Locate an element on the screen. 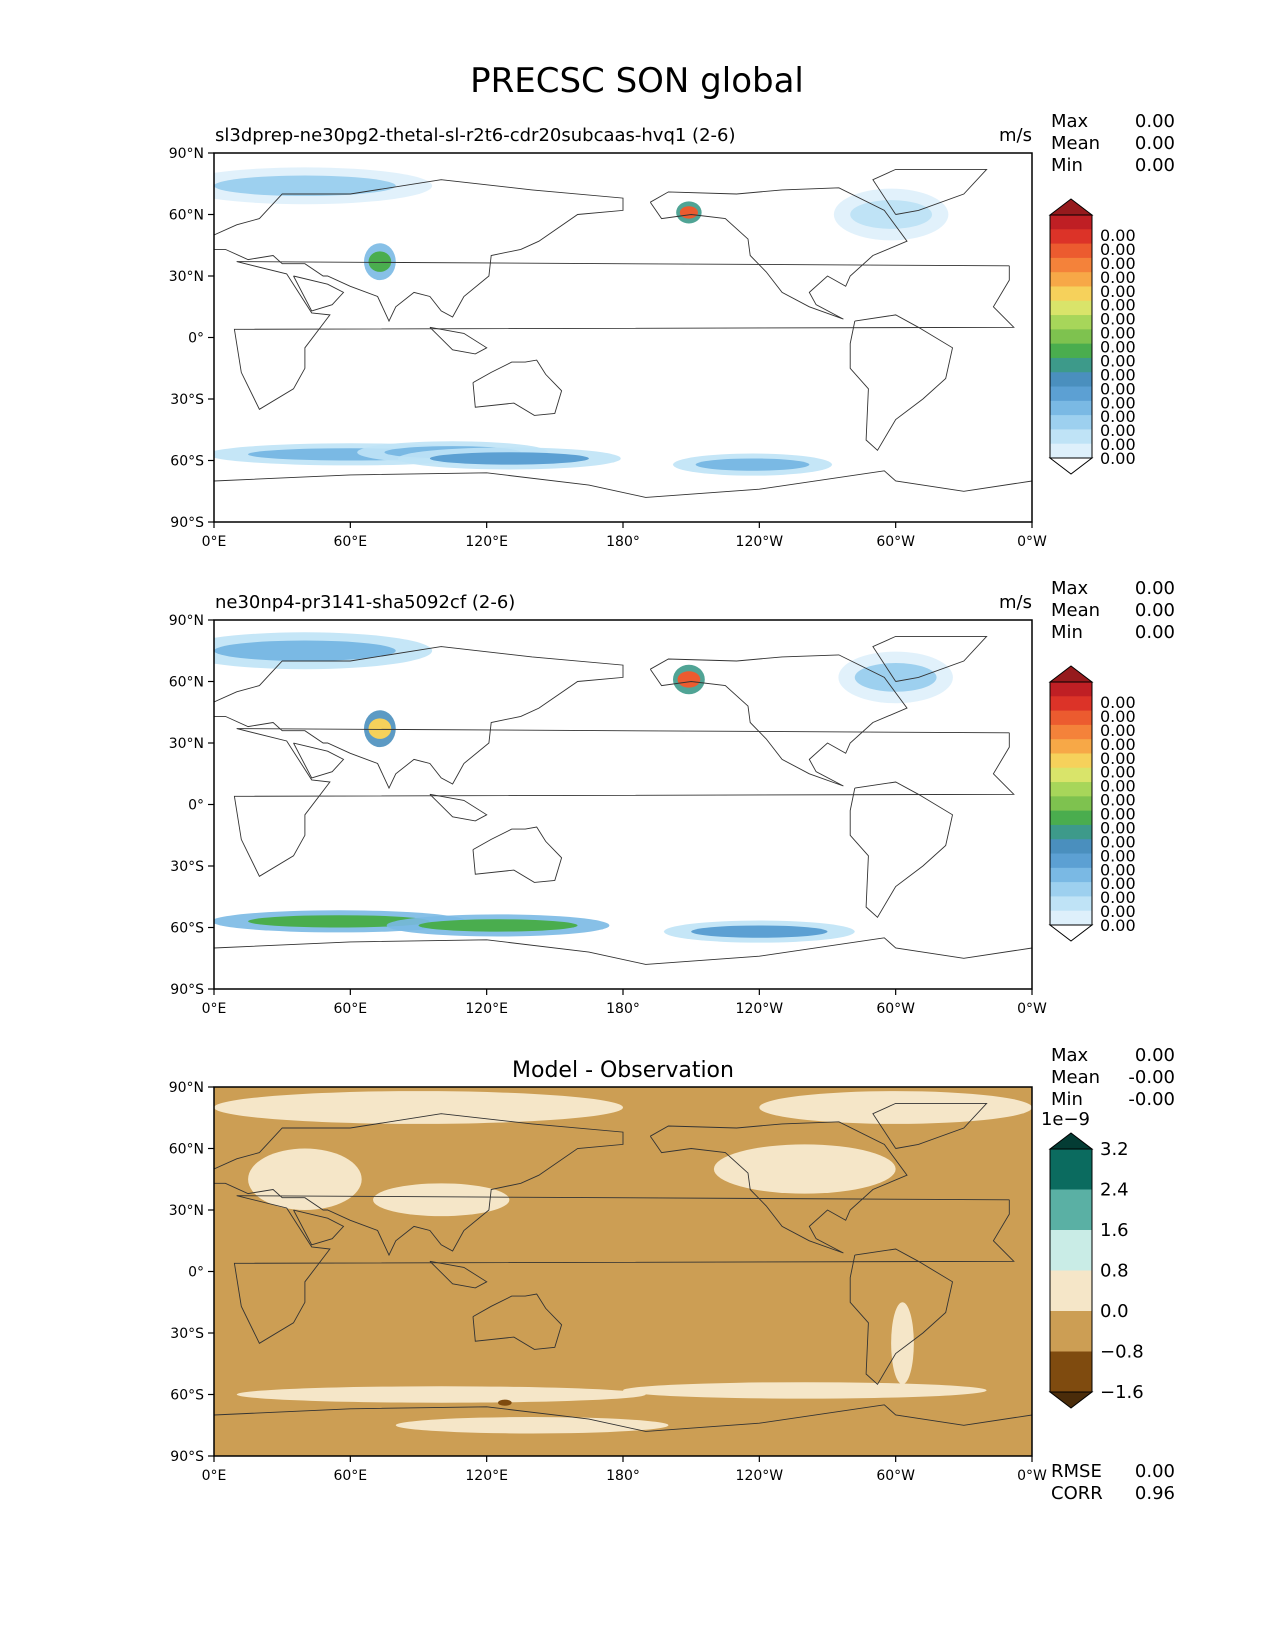 The height and width of the screenshot is (1650, 1275). colorbar-frame is located at coordinates (1071, 1270).